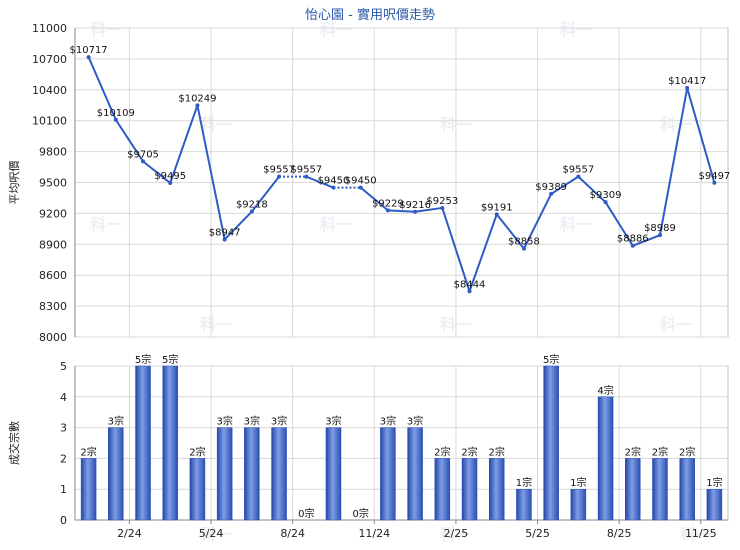 The image size is (740, 550). What do you see at coordinates (143, 154) in the screenshot?
I see `price-data-label: $9705` at bounding box center [143, 154].